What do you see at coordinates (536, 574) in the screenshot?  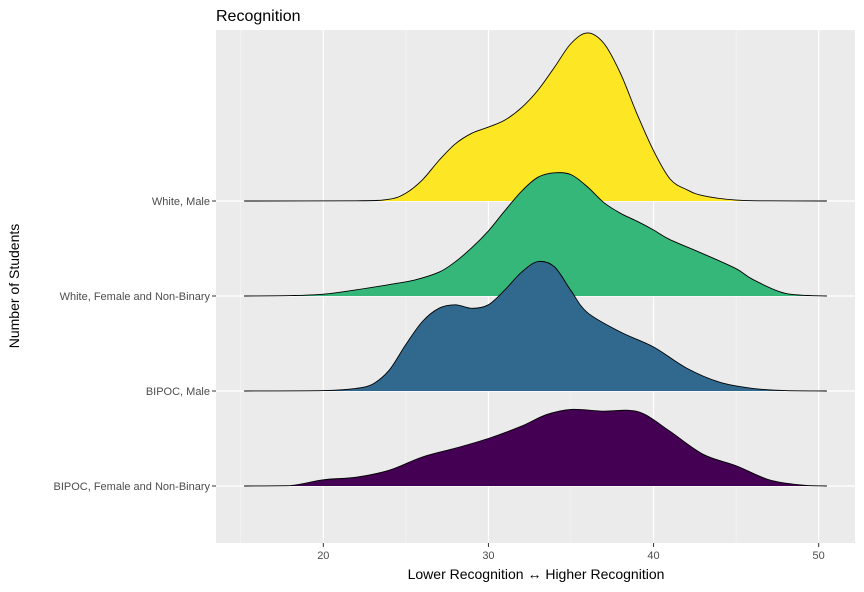 I see `x-axis-title: Lower Recognition ↔ Higher Recognition` at bounding box center [536, 574].